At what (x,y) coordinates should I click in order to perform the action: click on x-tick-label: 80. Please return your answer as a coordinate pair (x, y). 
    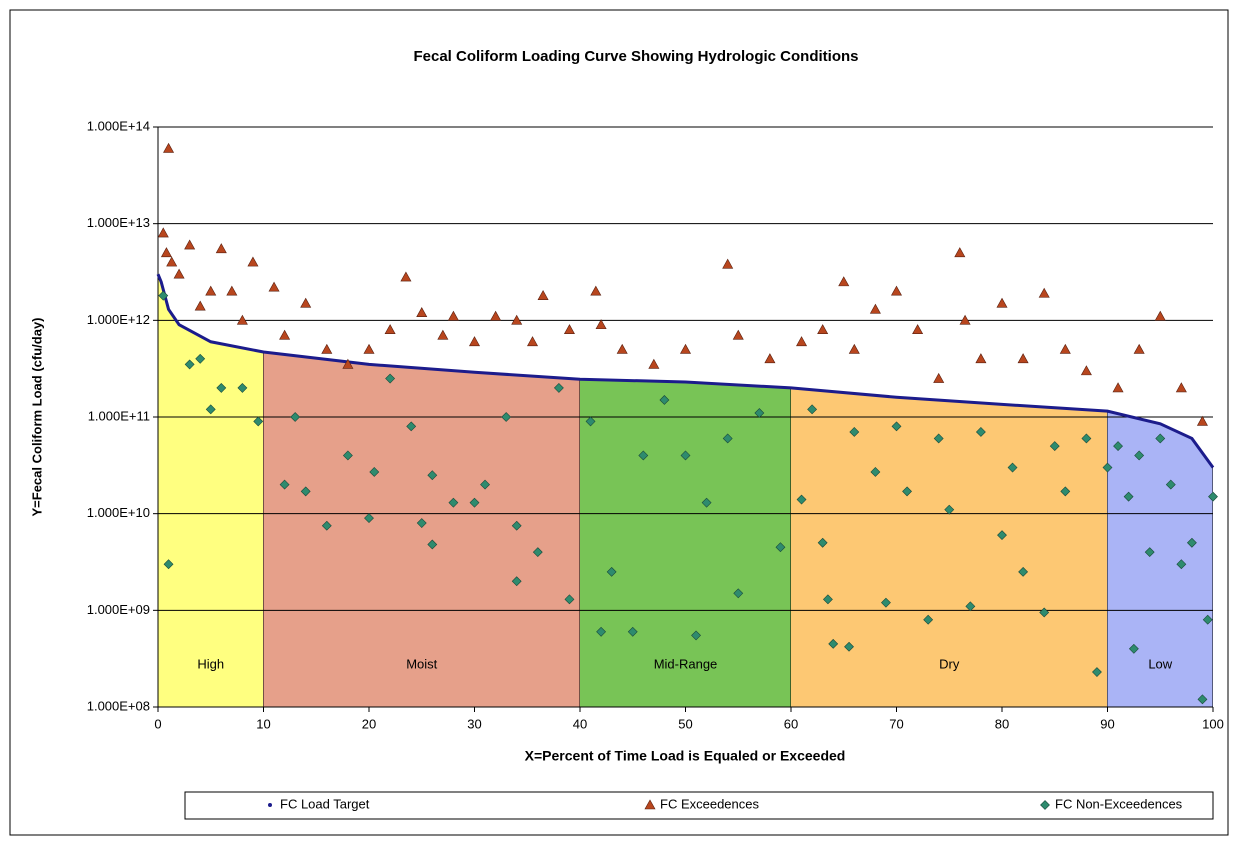
    Looking at the image, I should click on (1002, 723).